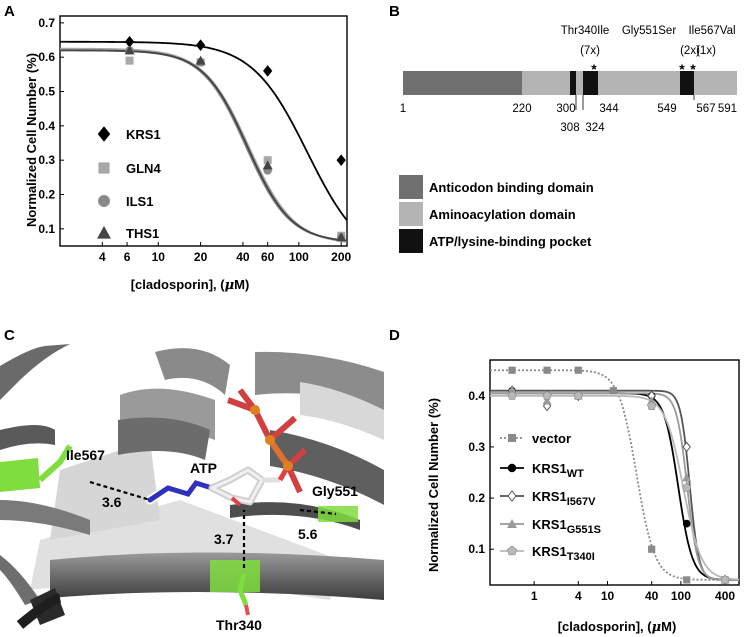 The height and width of the screenshot is (637, 747). Describe the element at coordinates (190, 285) in the screenshot. I see `panel-a-x-axis-label: [cladosporin], (μM)` at that location.